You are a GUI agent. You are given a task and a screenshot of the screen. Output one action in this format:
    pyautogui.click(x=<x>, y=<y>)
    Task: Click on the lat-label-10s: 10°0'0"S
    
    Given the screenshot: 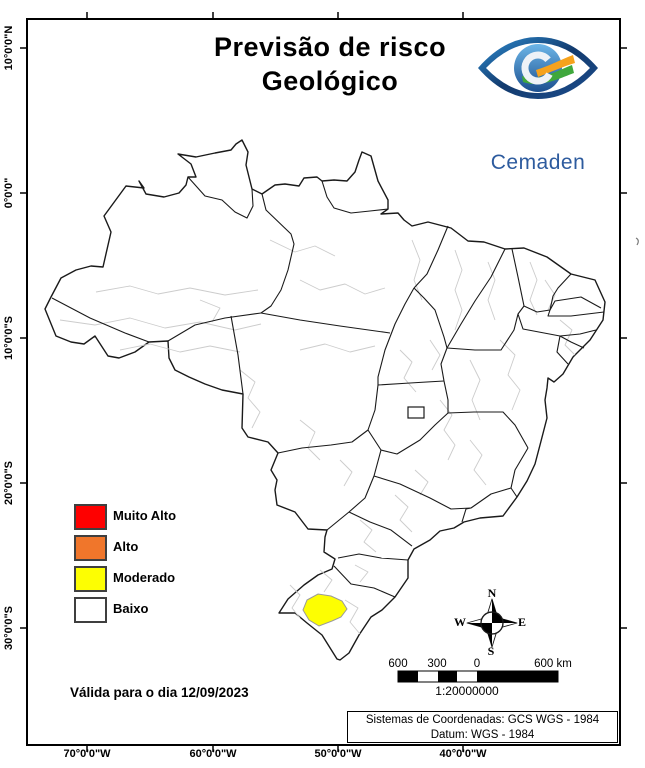 What is the action you would take?
    pyautogui.click(x=9, y=338)
    